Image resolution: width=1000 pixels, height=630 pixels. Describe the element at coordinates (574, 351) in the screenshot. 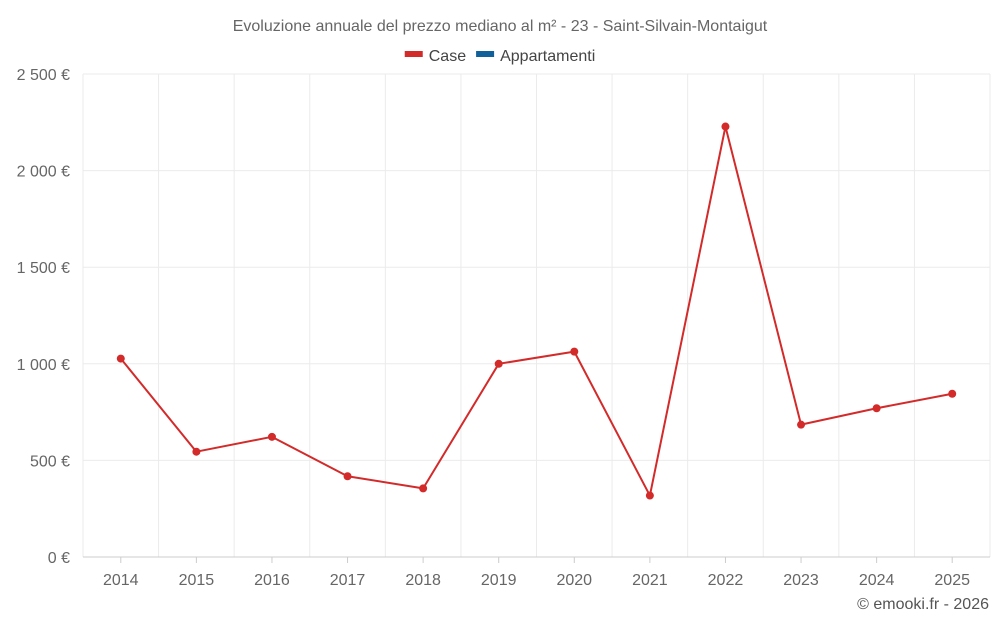

I see `data-point-2020` at that location.